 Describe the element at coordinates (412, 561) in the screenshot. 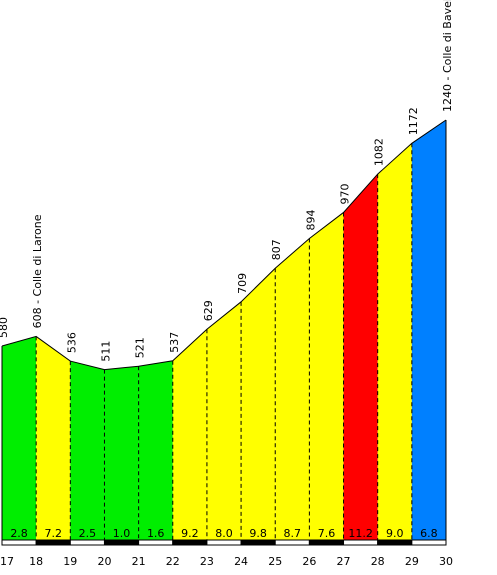

I see `distance-tick-label: 29` at that location.